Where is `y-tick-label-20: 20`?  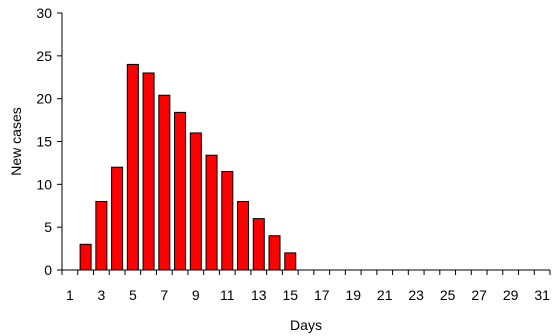 y-tick-label-20: 20 is located at coordinates (44, 99).